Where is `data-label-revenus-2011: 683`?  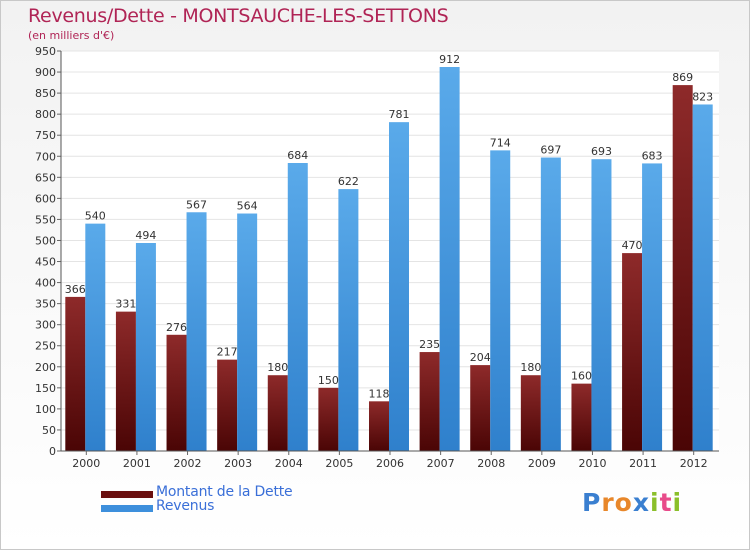
data-label-revenus-2011: 683 is located at coordinates (652, 155).